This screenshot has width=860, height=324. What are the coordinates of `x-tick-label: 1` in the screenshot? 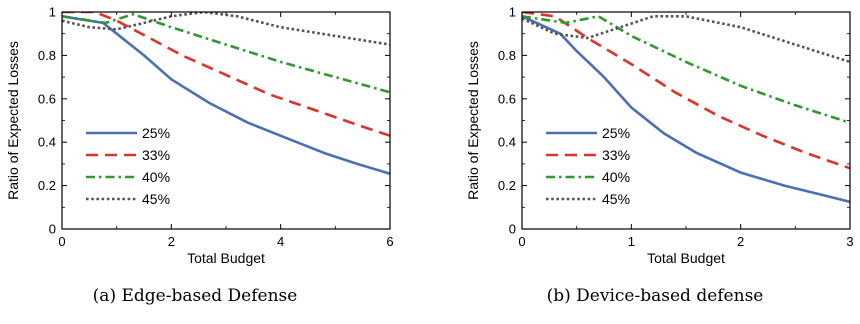 It's located at (631, 241).